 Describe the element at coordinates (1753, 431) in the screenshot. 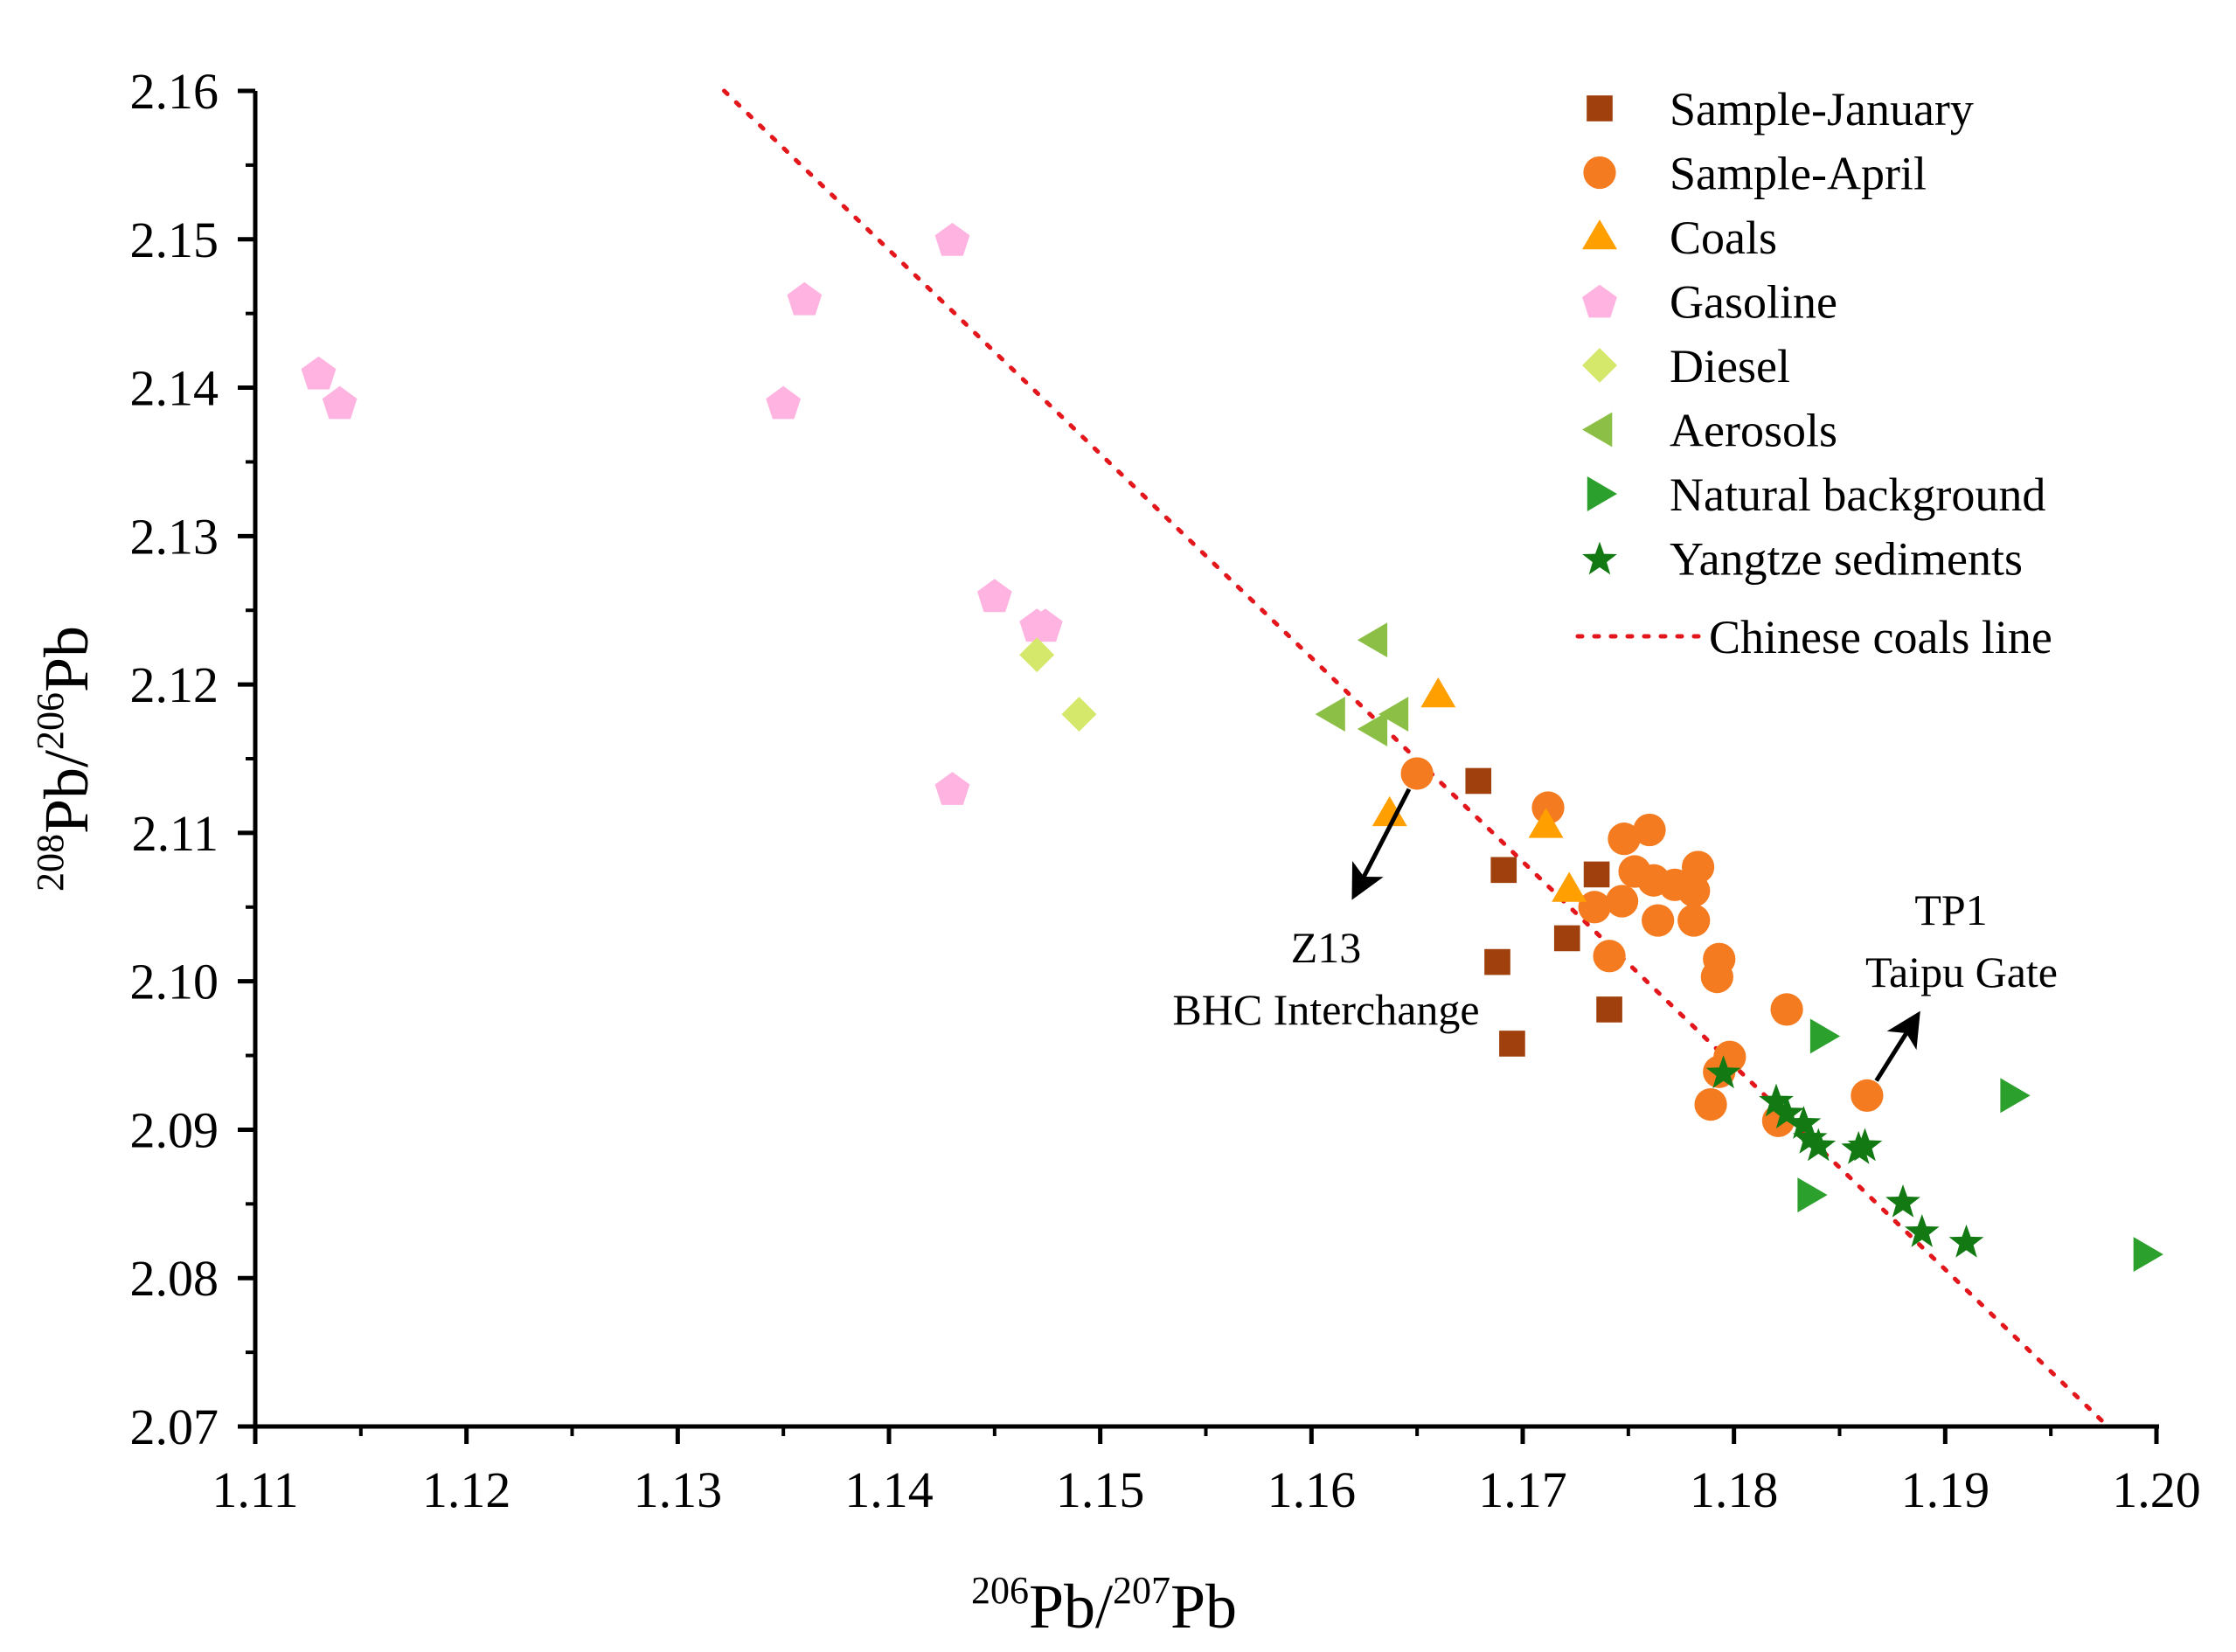

I see `legend-label-aerosols: Aerosols` at that location.